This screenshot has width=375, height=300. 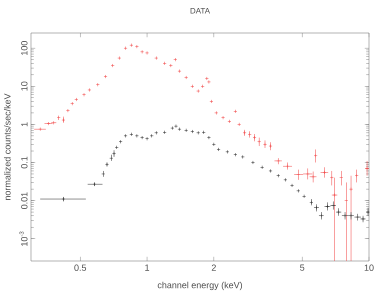 What do you see at coordinates (200, 286) in the screenshot?
I see `x-axis-title: channel energy (keV)` at bounding box center [200, 286].